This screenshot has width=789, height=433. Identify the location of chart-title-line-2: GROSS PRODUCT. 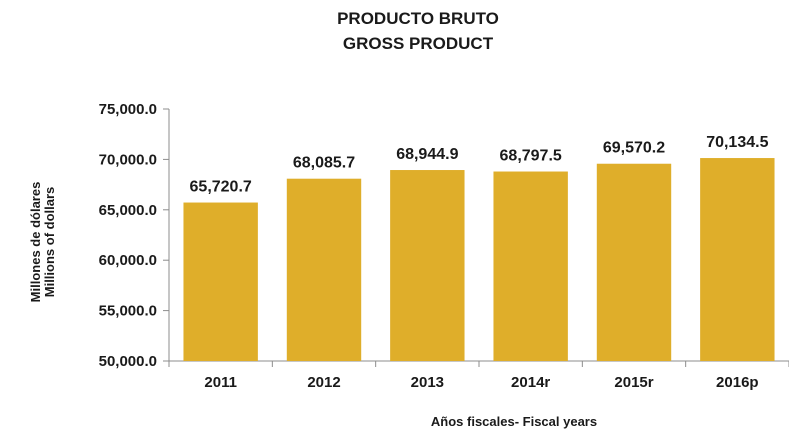
(418, 43).